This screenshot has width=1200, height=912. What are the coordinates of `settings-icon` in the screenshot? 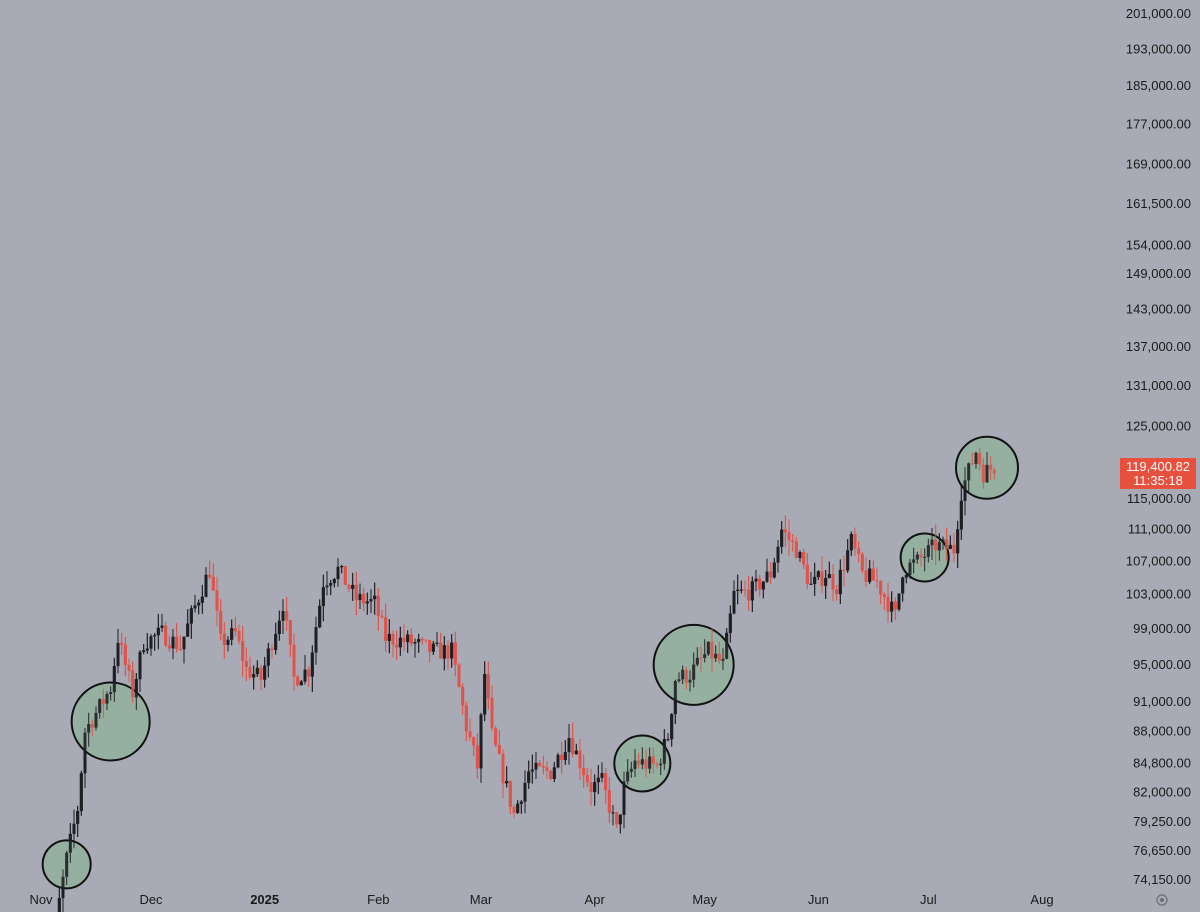 It's located at (1162, 900).